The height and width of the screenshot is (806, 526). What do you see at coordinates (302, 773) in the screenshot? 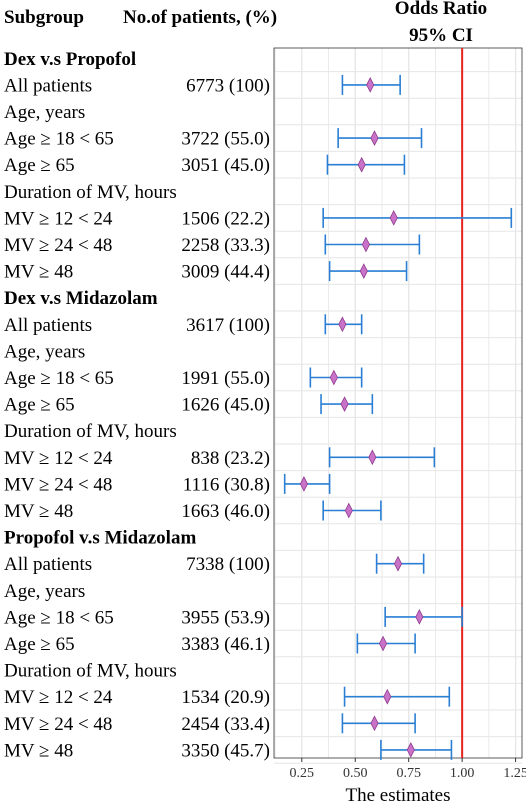
I see `x-tick-label: 0.25` at bounding box center [302, 773].